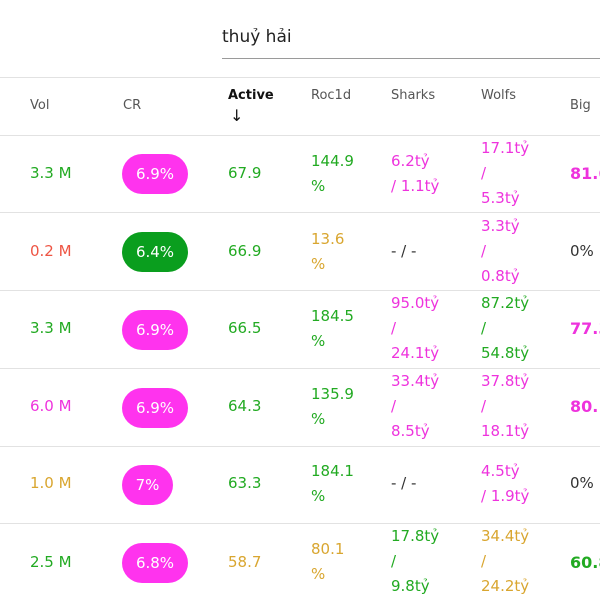 This screenshot has width=600, height=600. What do you see at coordinates (155, 252) in the screenshot?
I see `cr-badge: 6.4%` at bounding box center [155, 252].